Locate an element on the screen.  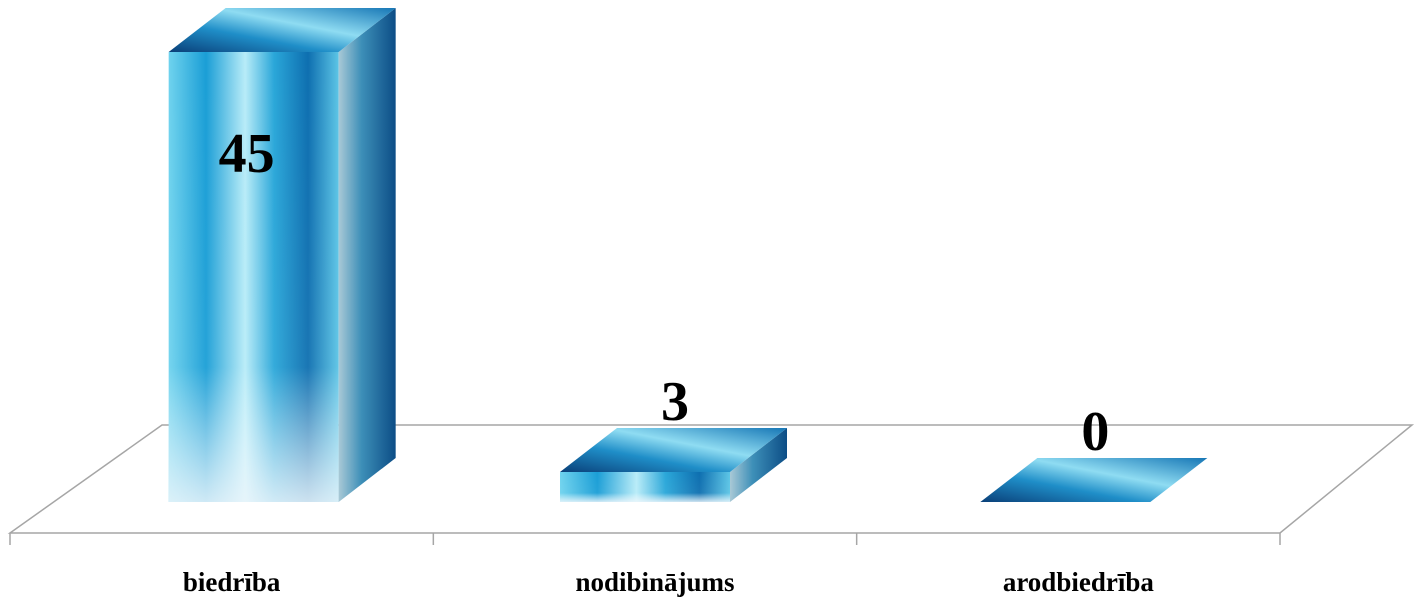
data-label: 3 is located at coordinates (675, 402).